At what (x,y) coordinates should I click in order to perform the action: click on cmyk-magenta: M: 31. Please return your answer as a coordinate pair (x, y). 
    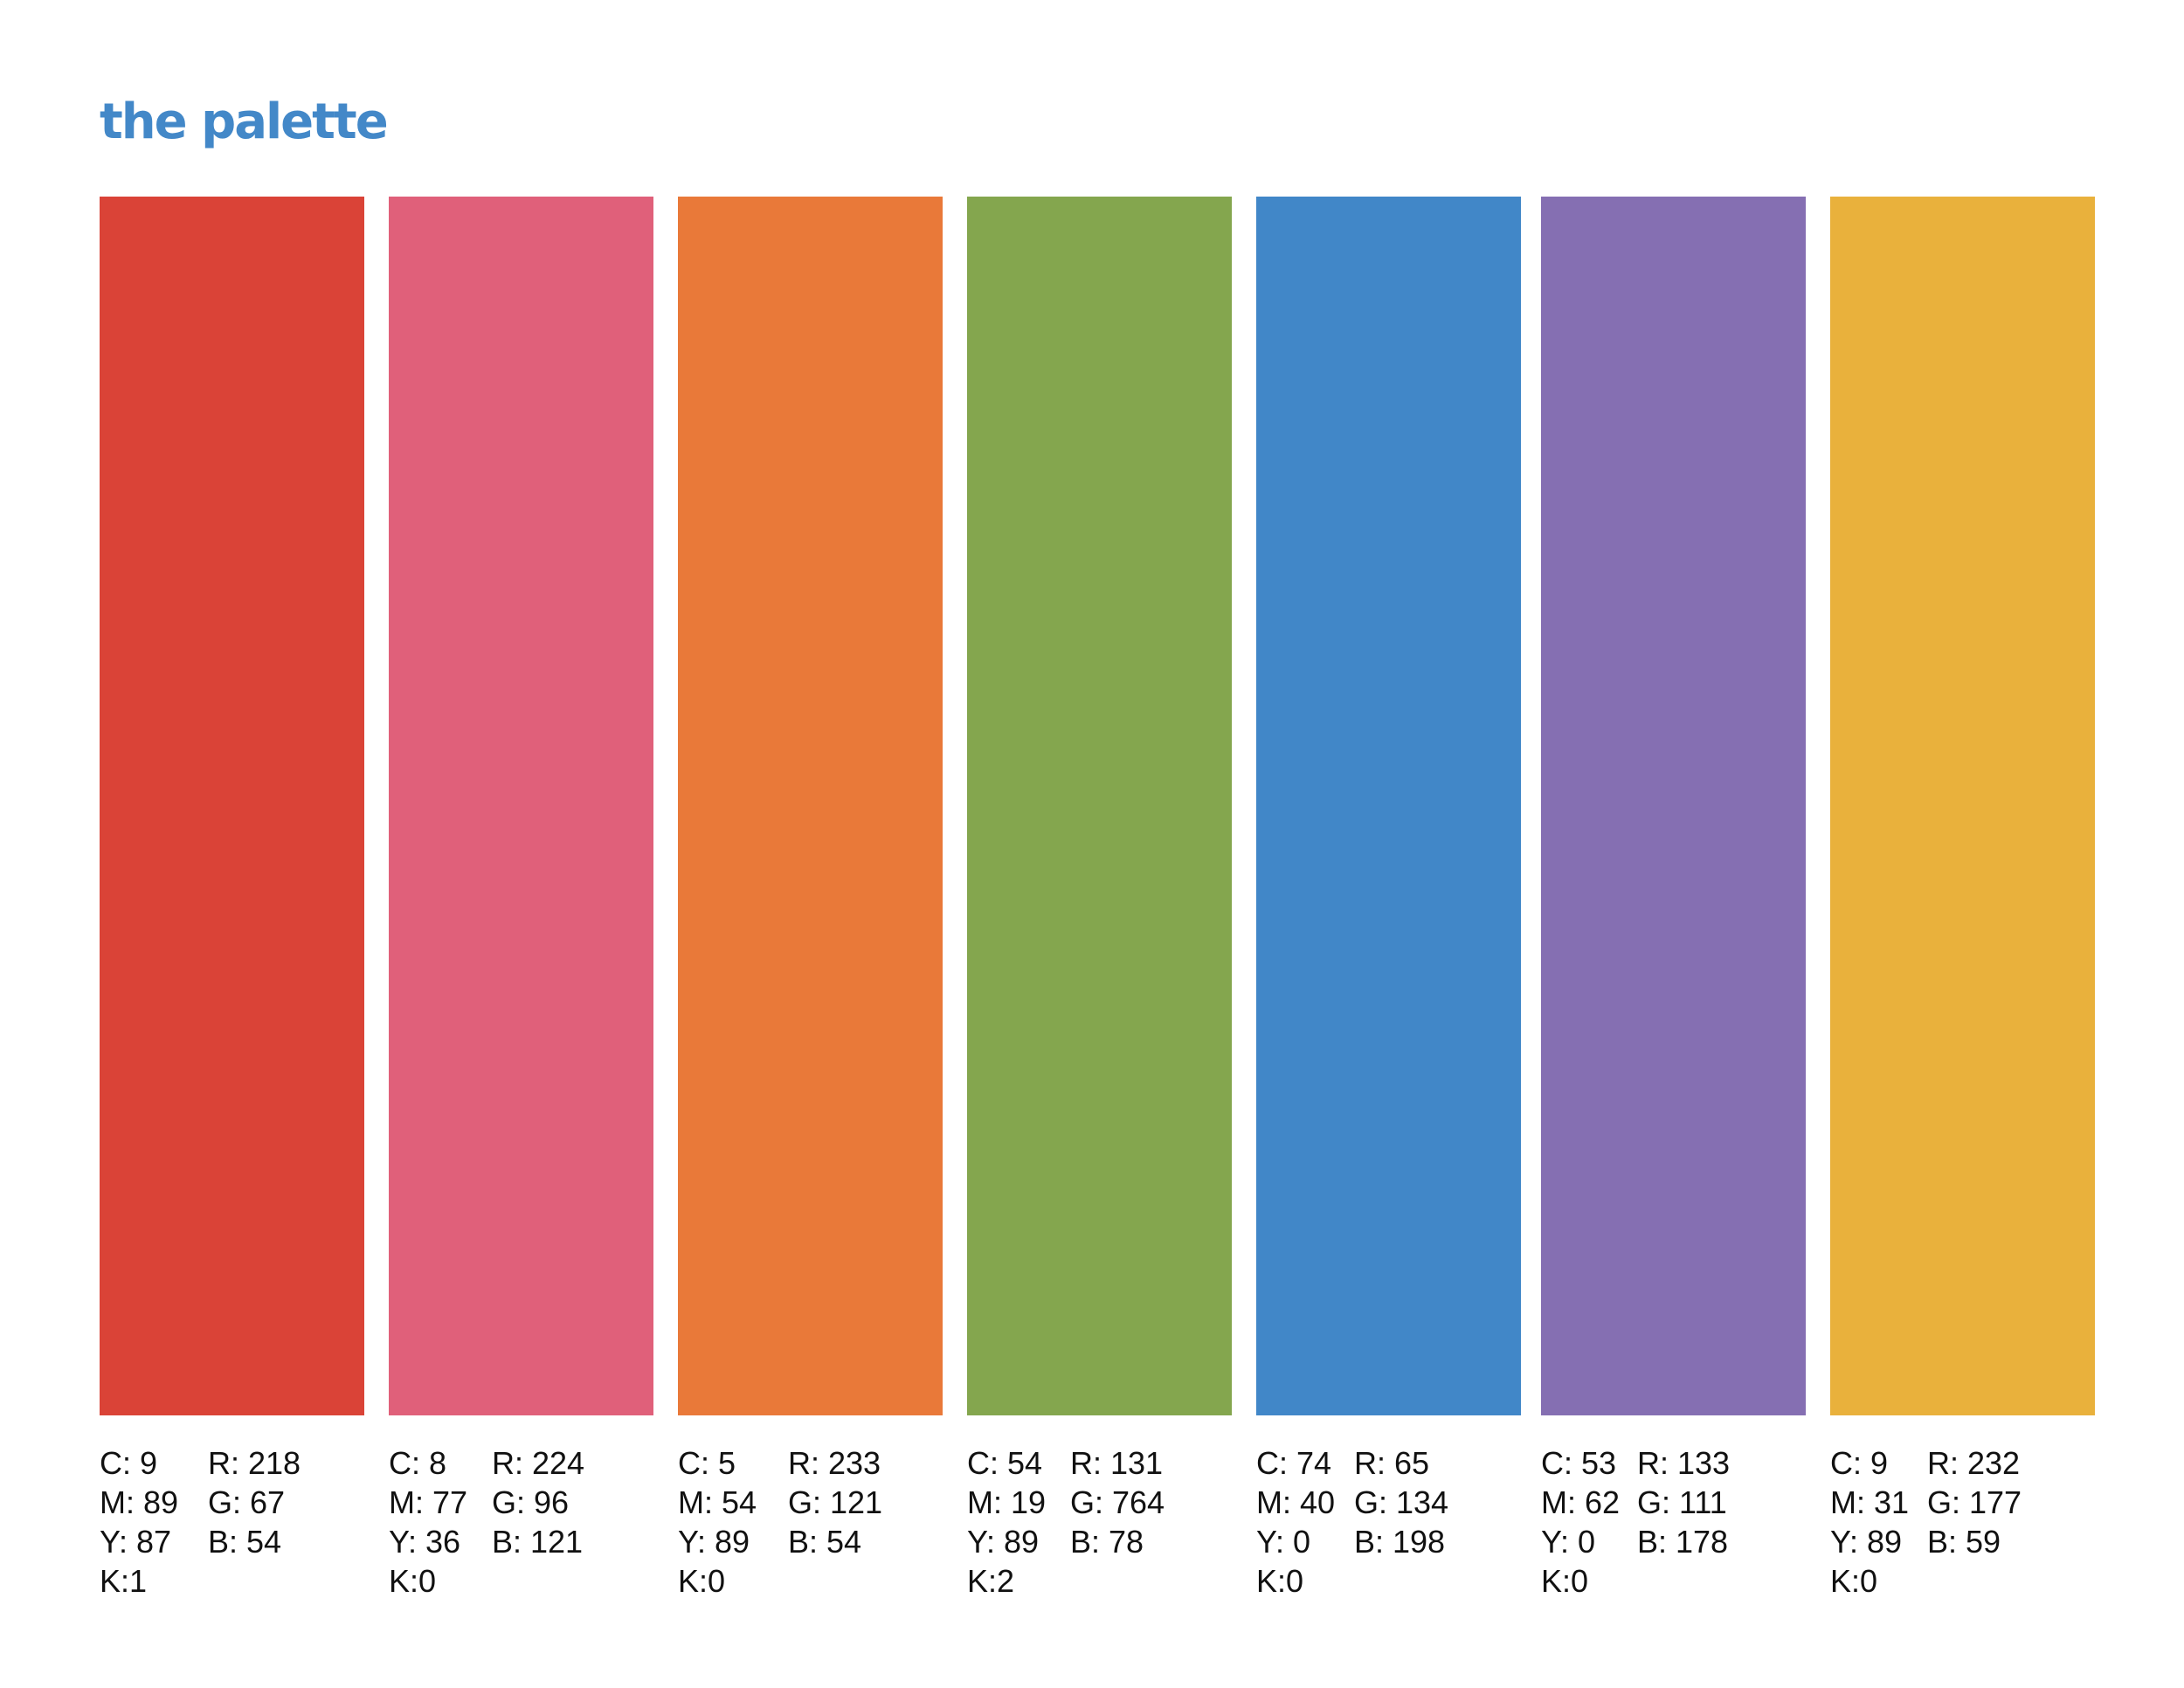
    Looking at the image, I should click on (1870, 1502).